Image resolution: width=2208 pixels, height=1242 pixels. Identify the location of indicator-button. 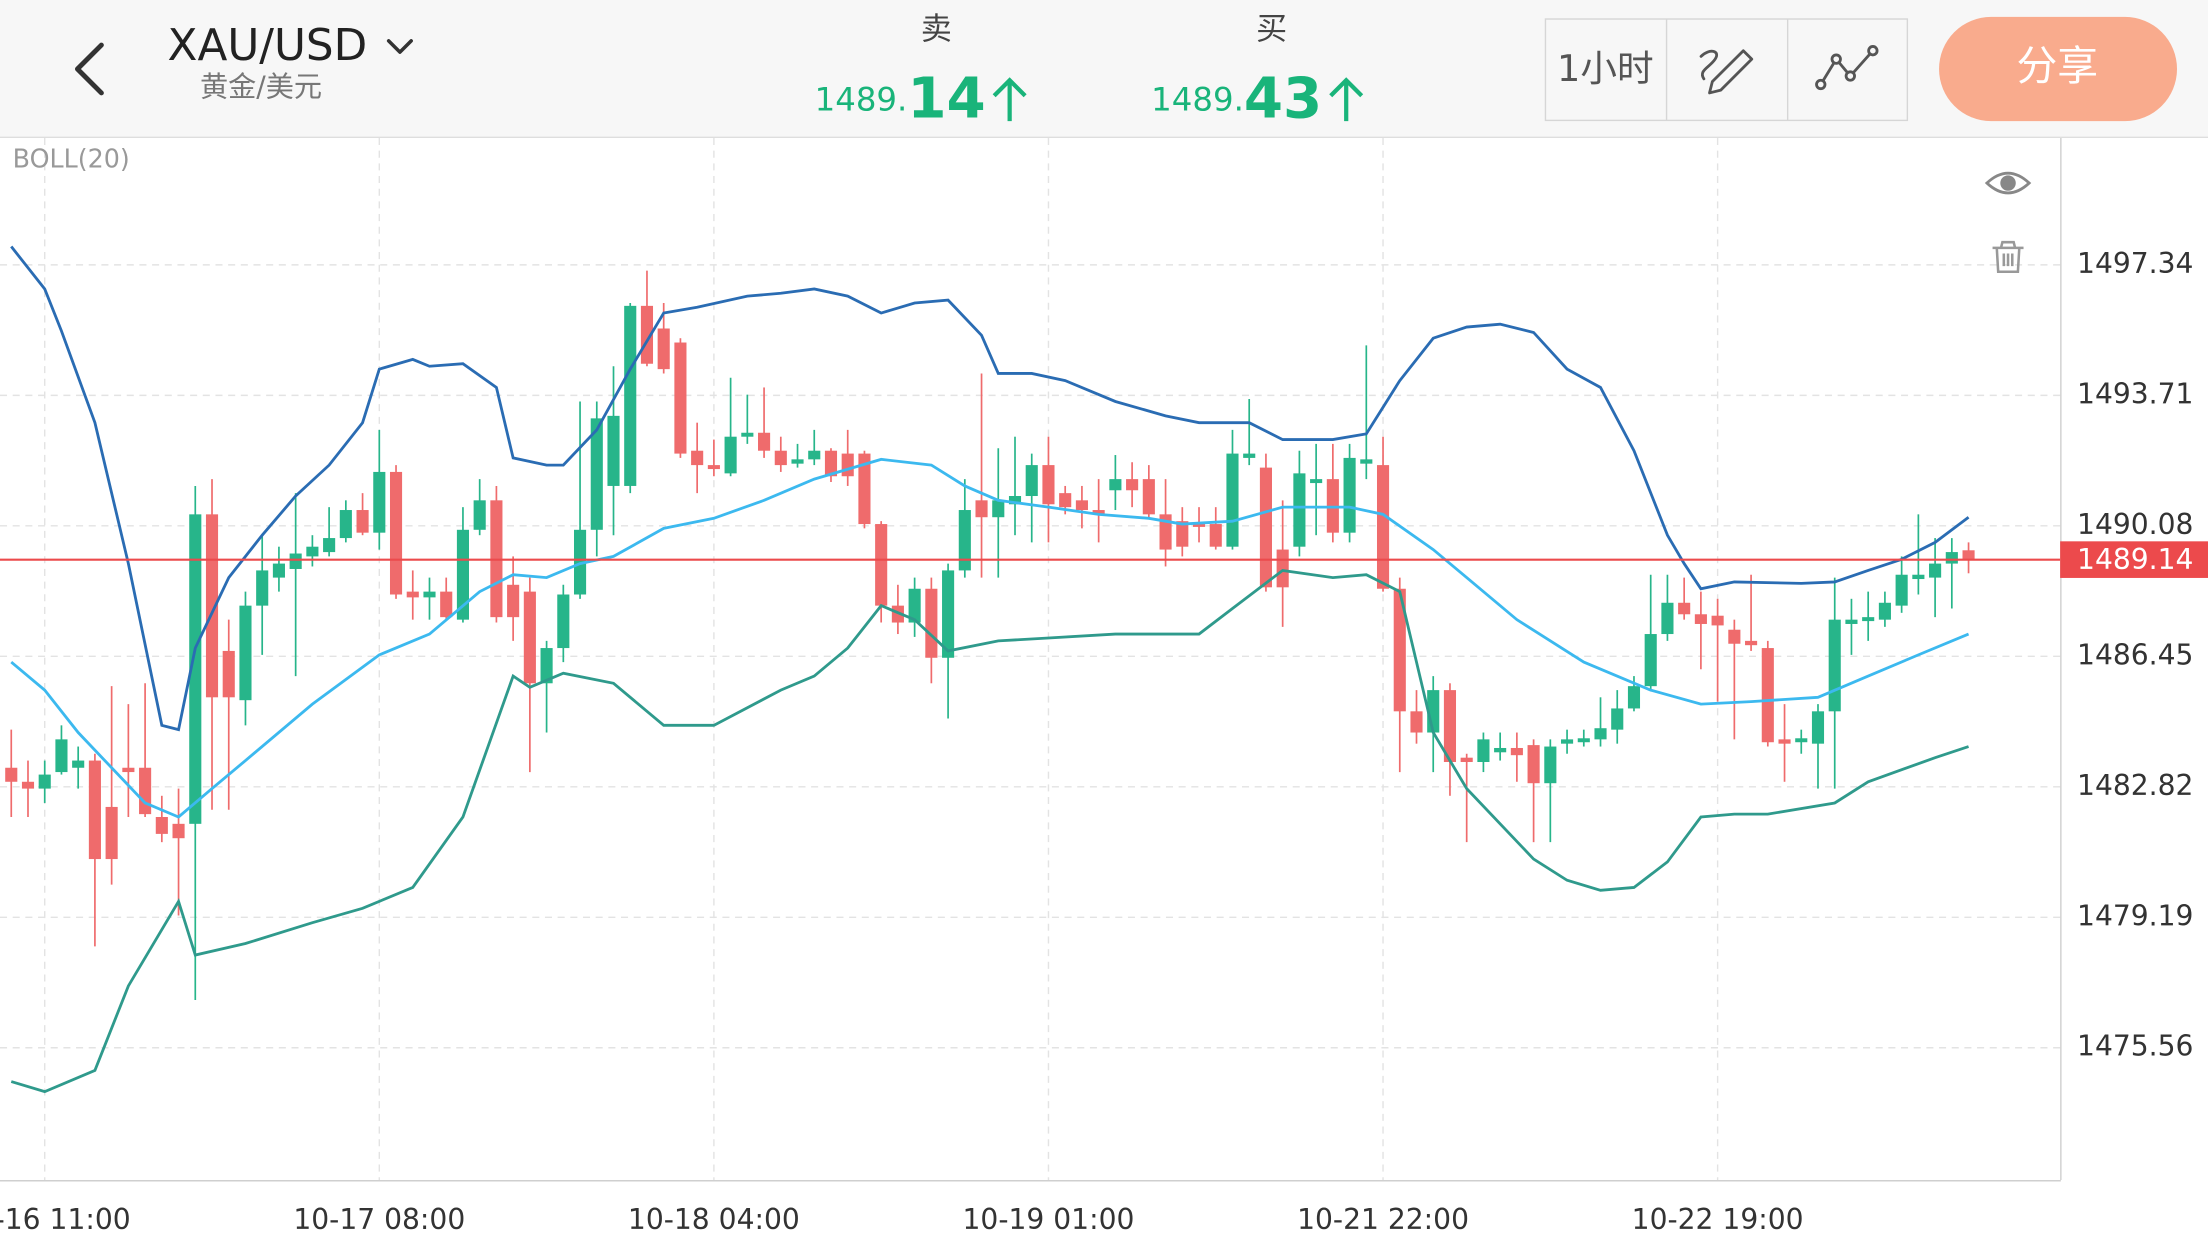
(1847, 68).